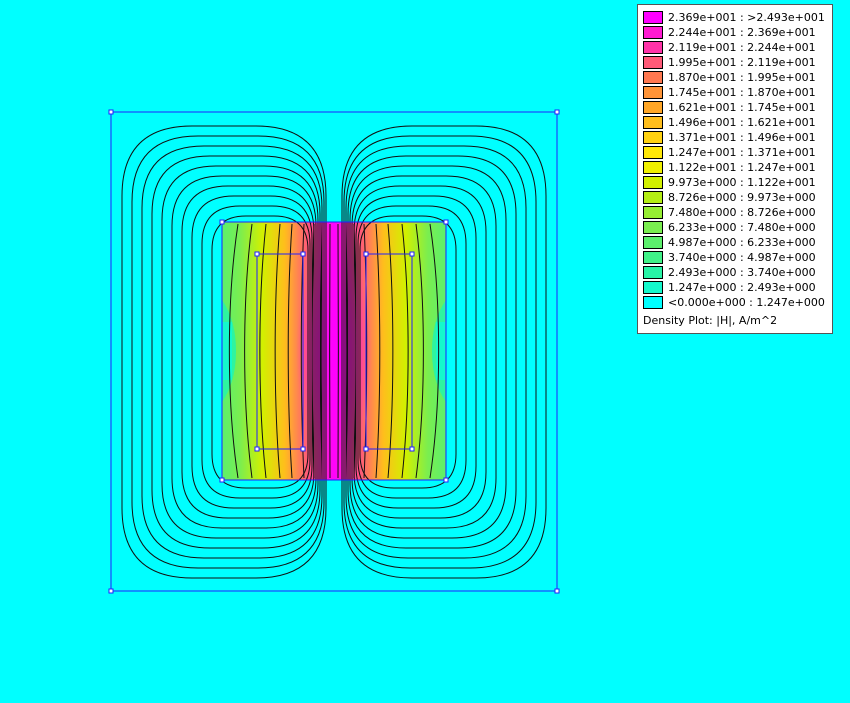 This screenshot has width=850, height=703. I want to click on core-peak-region, so click(334, 351).